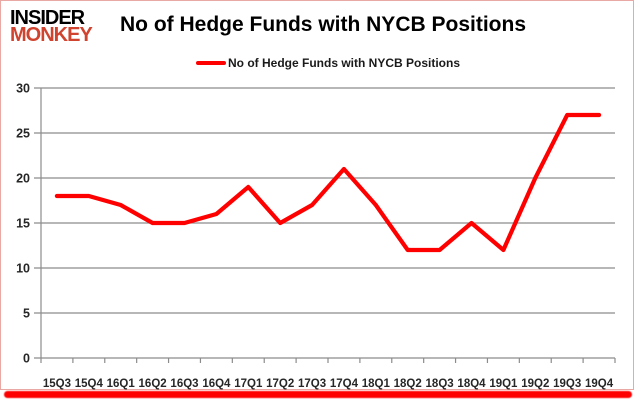  I want to click on x-axis-tick-label: 19Q4, so click(599, 384).